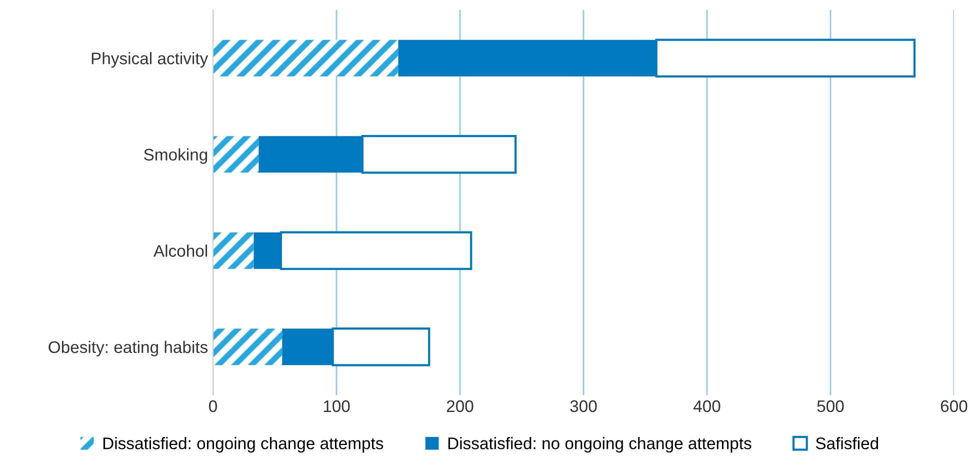 Image resolution: width=971 pixels, height=467 pixels. I want to click on x-tick-label: 300, so click(583, 406).